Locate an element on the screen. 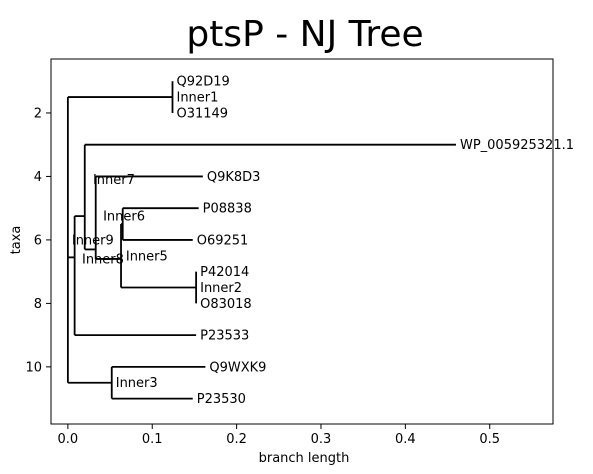 This screenshot has width=593, height=474. leaf-label-wp-005925321-1: WP_005925321.1 is located at coordinates (517, 145).